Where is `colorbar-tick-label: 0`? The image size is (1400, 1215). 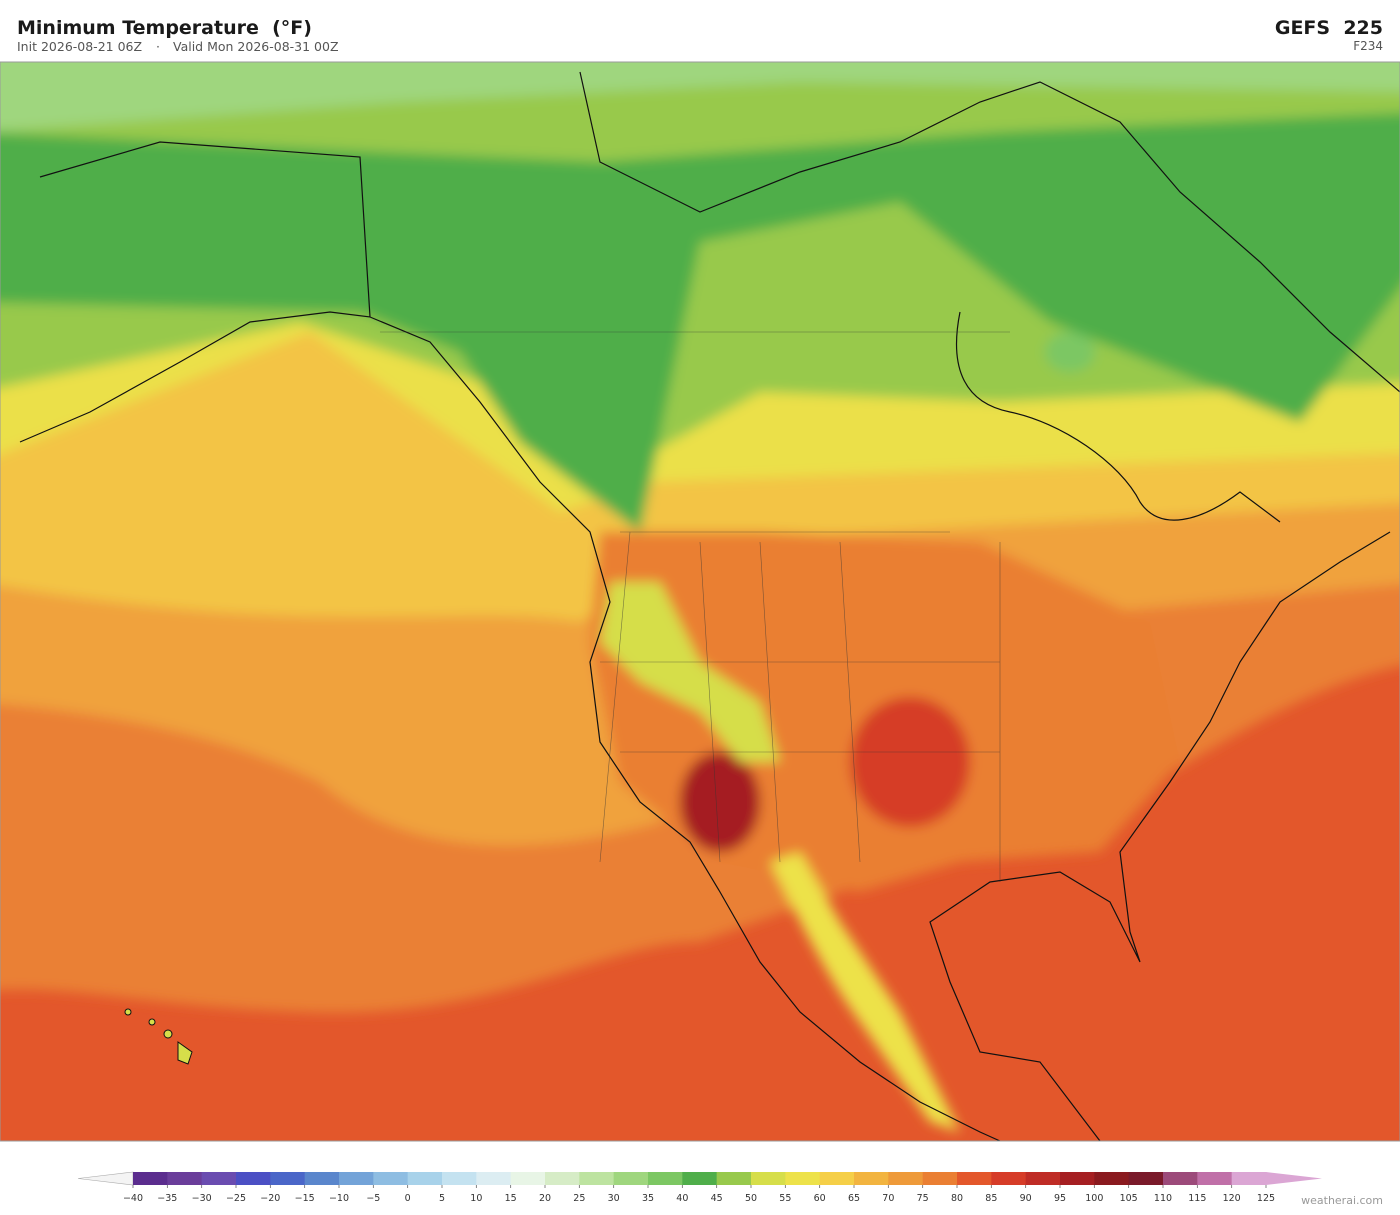 colorbar-tick-label: 0 is located at coordinates (408, 1198).